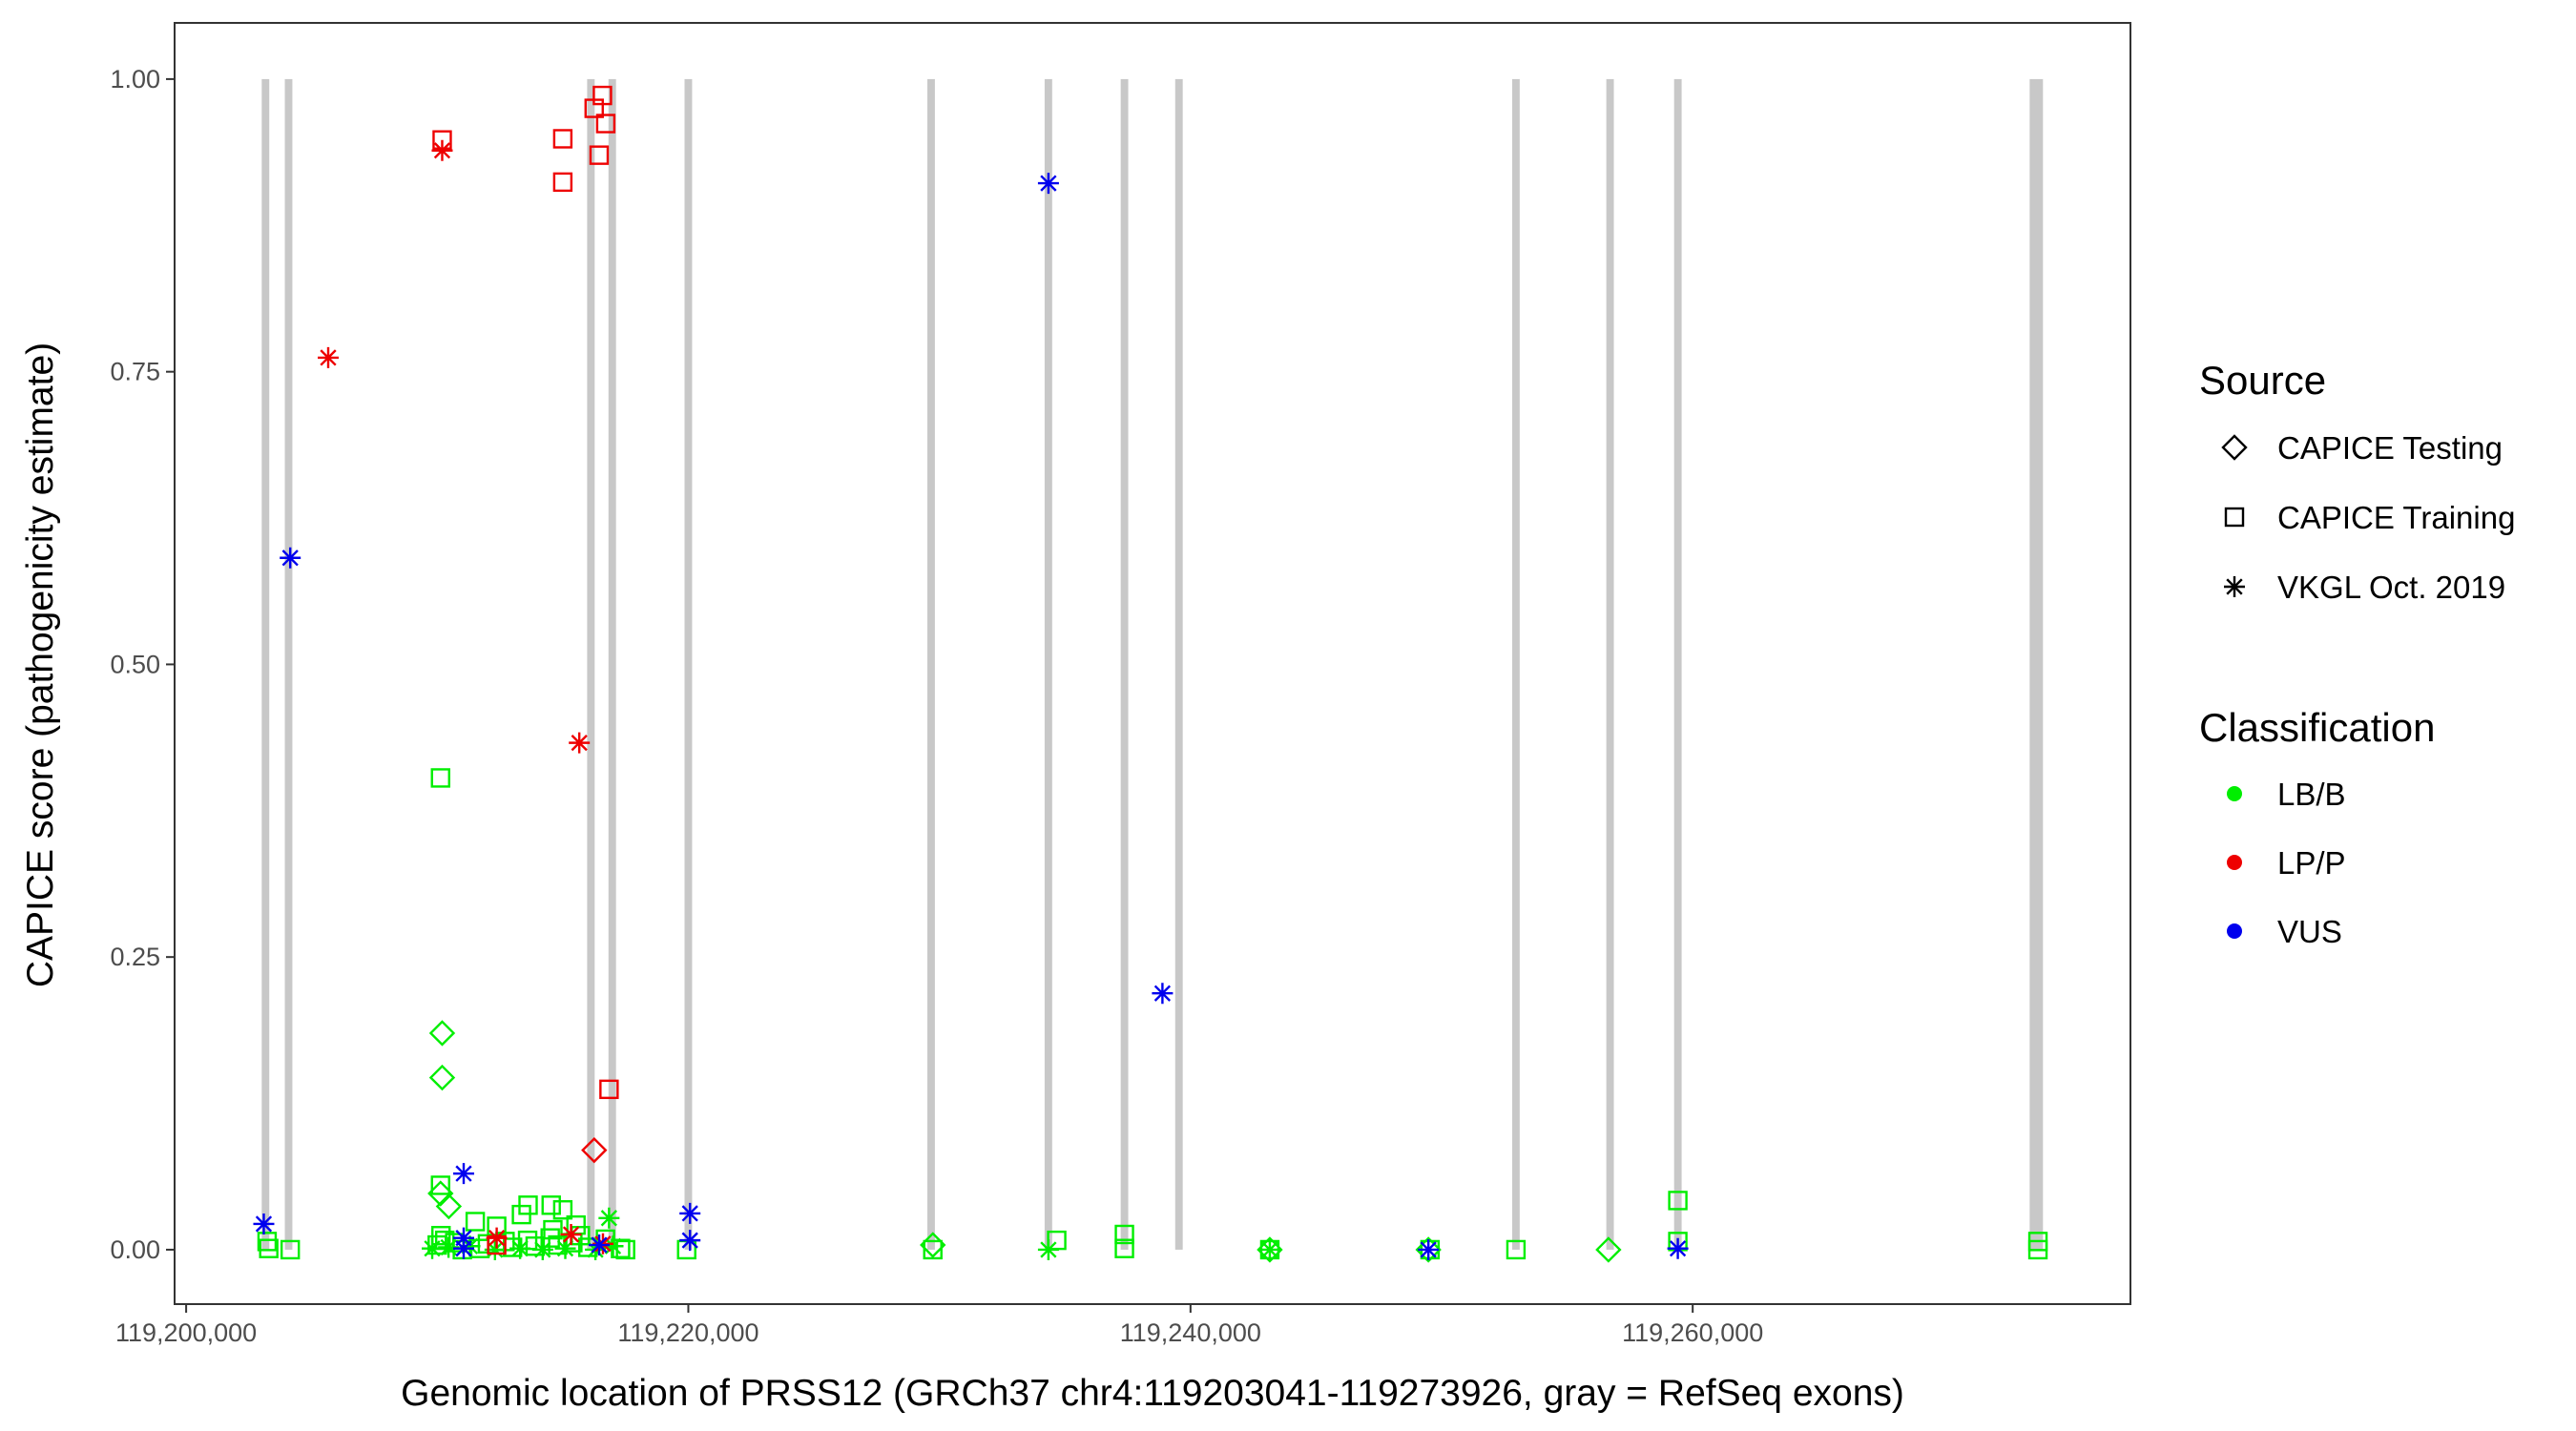 The image size is (2576, 1431). I want to click on legend-key-diamond-icon, so click(2234, 447).